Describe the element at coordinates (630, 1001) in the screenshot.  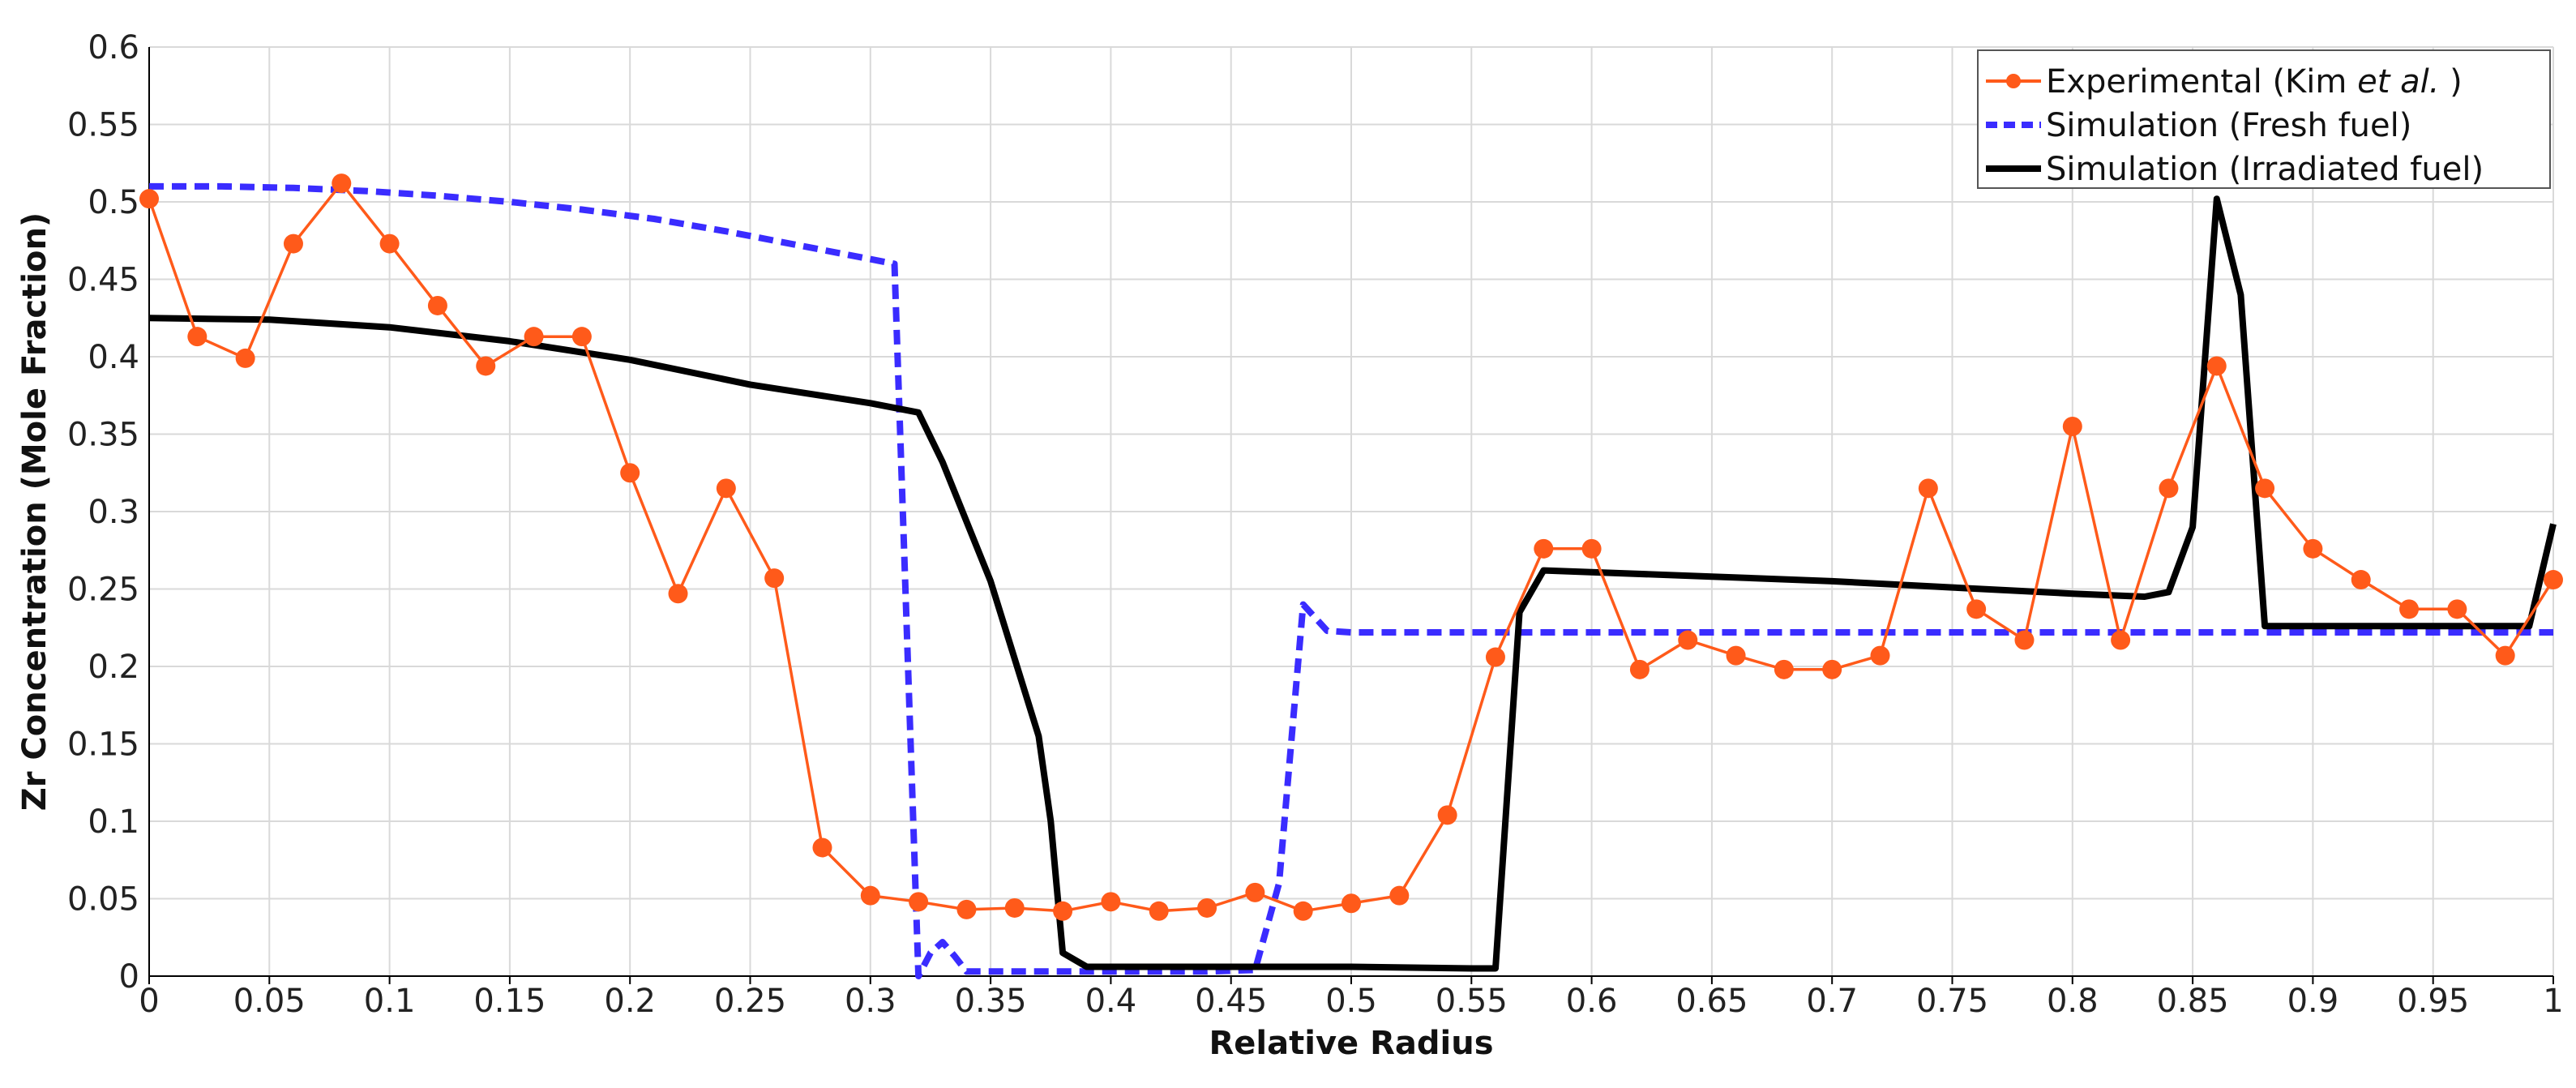
I see `x-tick-label: 0.2` at that location.